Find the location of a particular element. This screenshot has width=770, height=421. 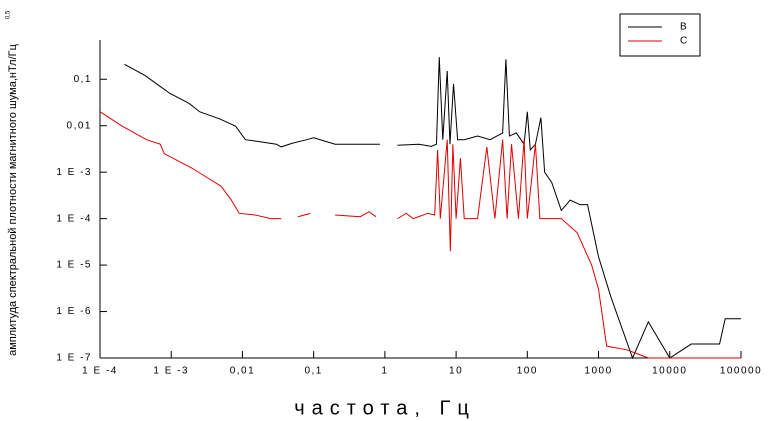

x-tick-label: 10 is located at coordinates (456, 371).